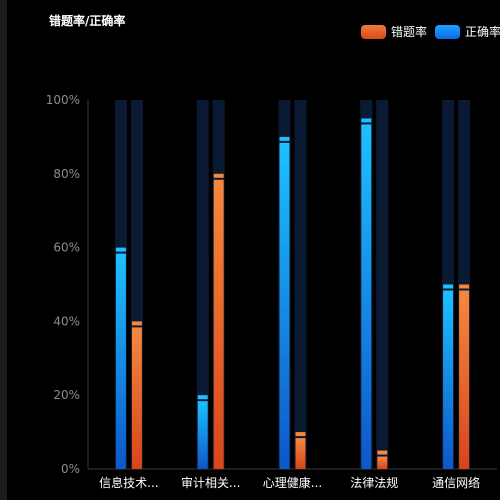  Describe the element at coordinates (66, 321) in the screenshot. I see `y-tick-label: 40%` at that location.